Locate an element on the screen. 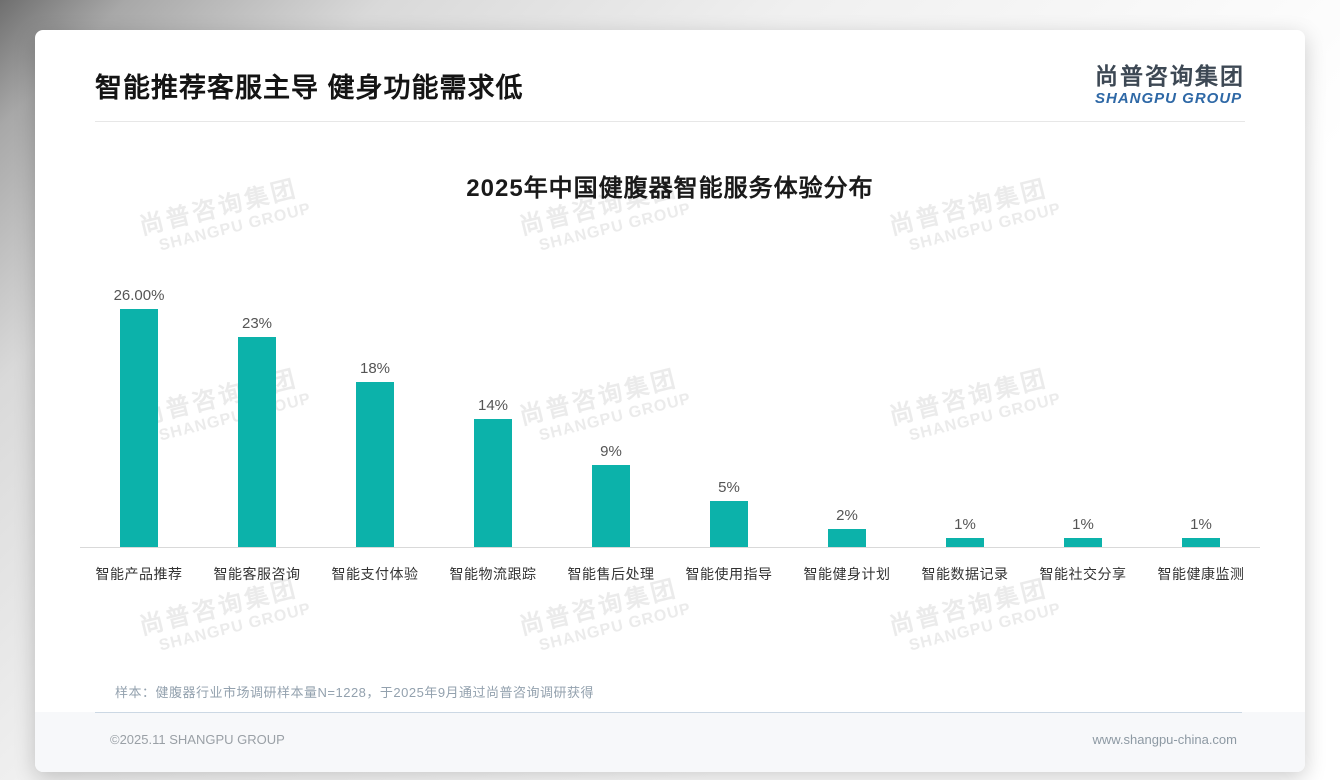 The width and height of the screenshot is (1340, 780). sample-note: 样本：健腹器行业市场调研样本量N=1228，于2025年9月通过尚普咨询调研获得 is located at coordinates (355, 692).